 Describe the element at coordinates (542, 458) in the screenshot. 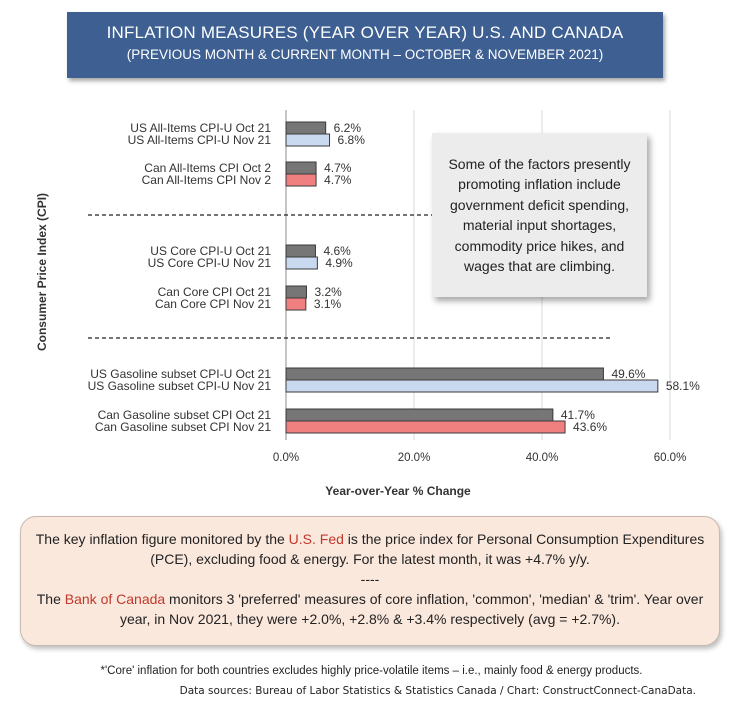

I see `x-tick-label: 40.0%` at that location.